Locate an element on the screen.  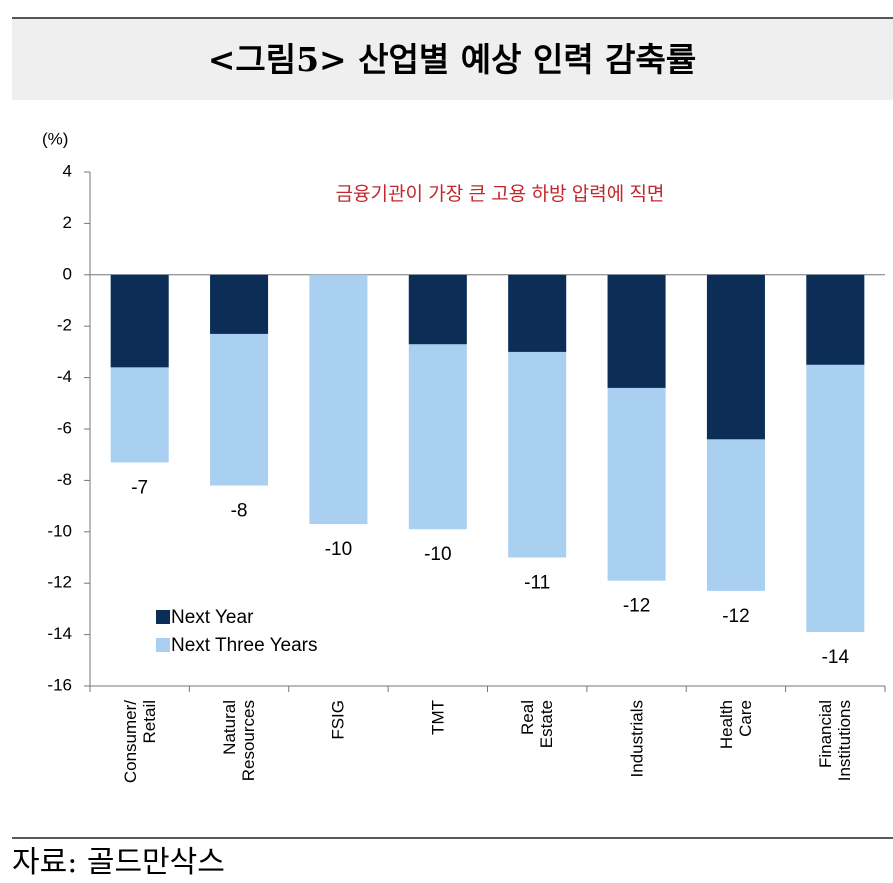
y-tick-label: -8 is located at coordinates (64, 479).